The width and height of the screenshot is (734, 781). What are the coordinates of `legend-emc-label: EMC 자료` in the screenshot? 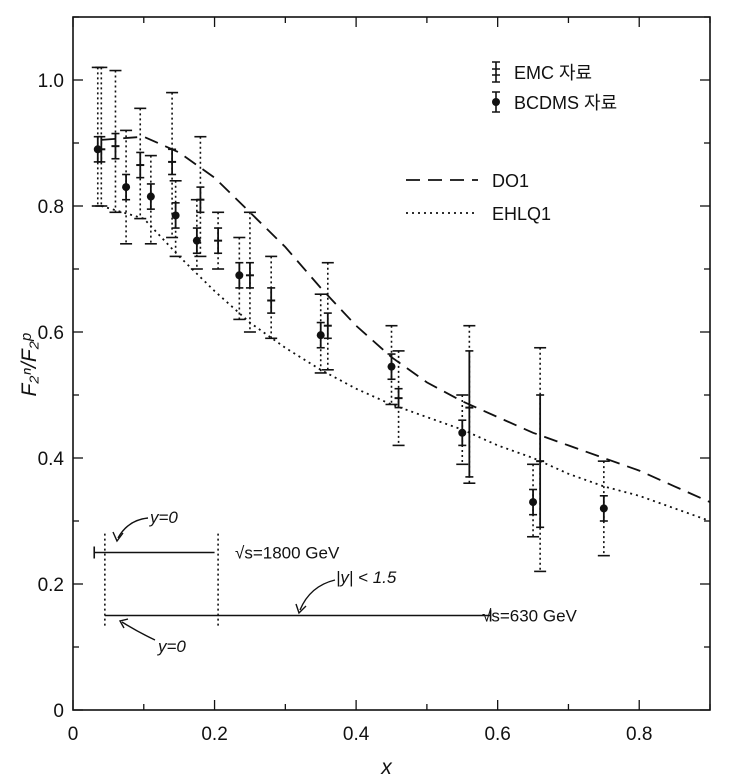 It's located at (553, 73).